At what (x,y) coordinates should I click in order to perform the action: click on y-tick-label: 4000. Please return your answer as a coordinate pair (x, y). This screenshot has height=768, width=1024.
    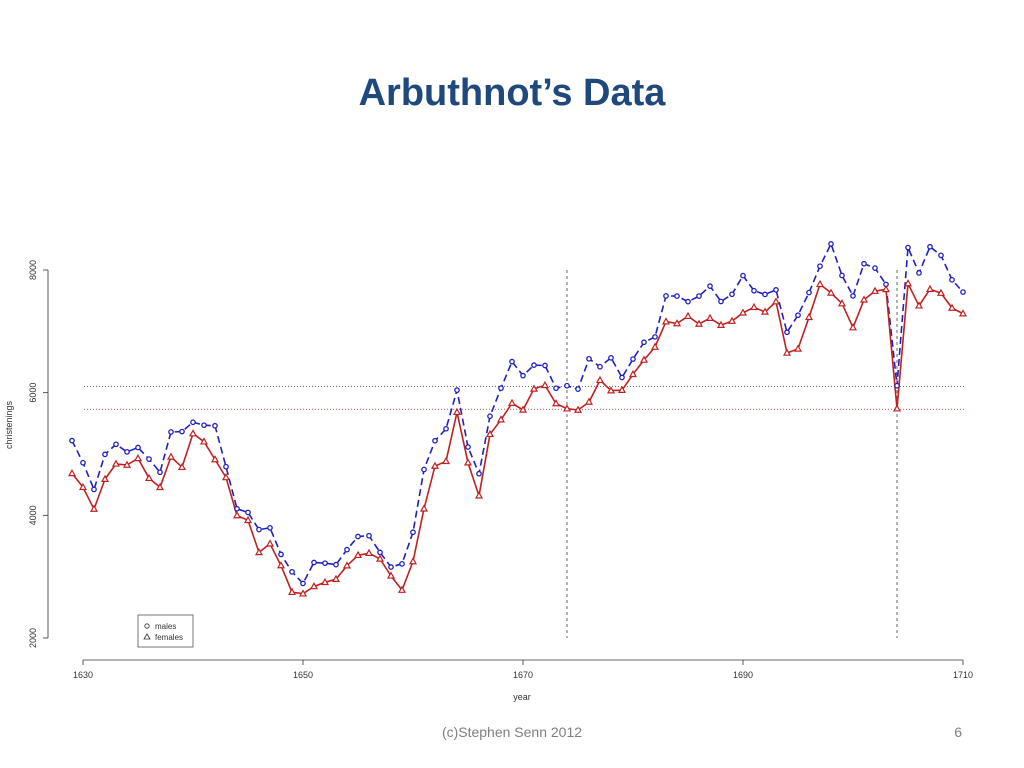
    Looking at the image, I should click on (33, 515).